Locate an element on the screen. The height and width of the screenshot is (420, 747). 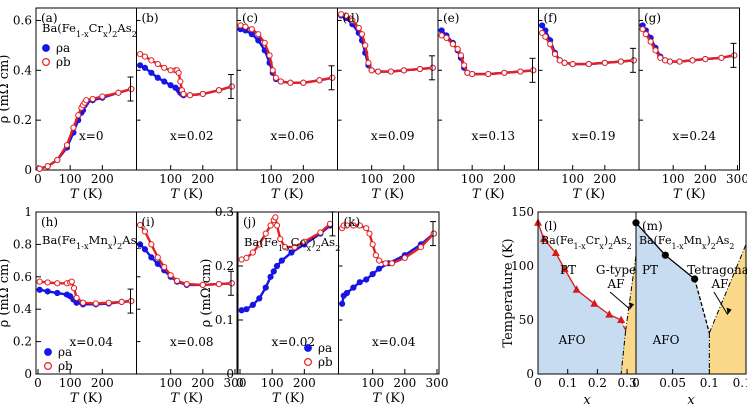
compound-formula: Ba(Fe1-xCrx)2As2 is located at coordinates (586, 242).